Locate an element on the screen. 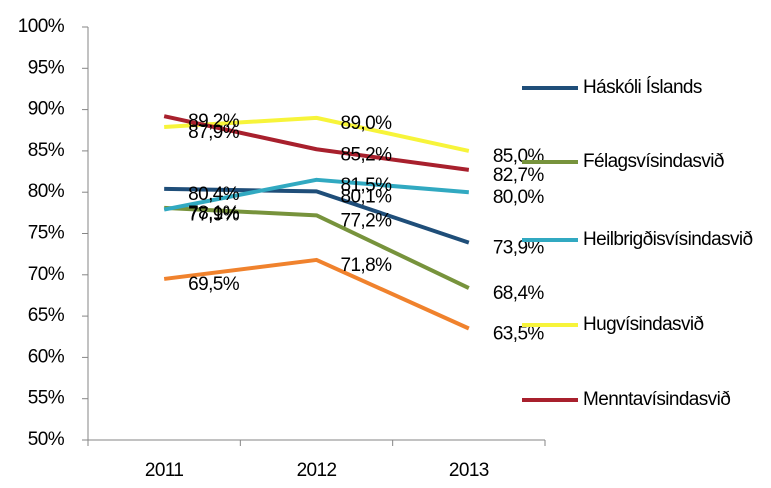 The height and width of the screenshot is (488, 771). x-tick-label: 2013 is located at coordinates (469, 470).